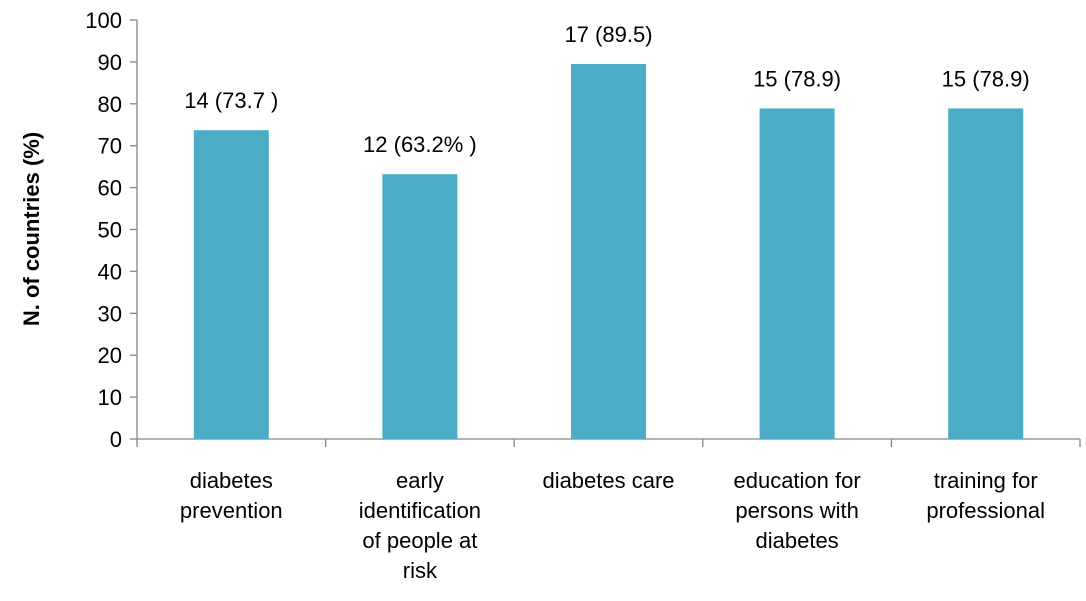 The width and height of the screenshot is (1086, 601). Describe the element at coordinates (110, 313) in the screenshot. I see `y-tick-label: 30` at that location.